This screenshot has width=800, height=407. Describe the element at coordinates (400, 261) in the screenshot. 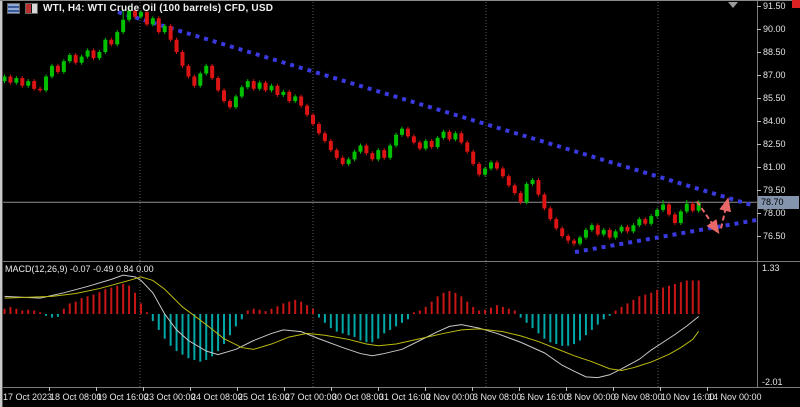

I see `panel-divider` at that location.